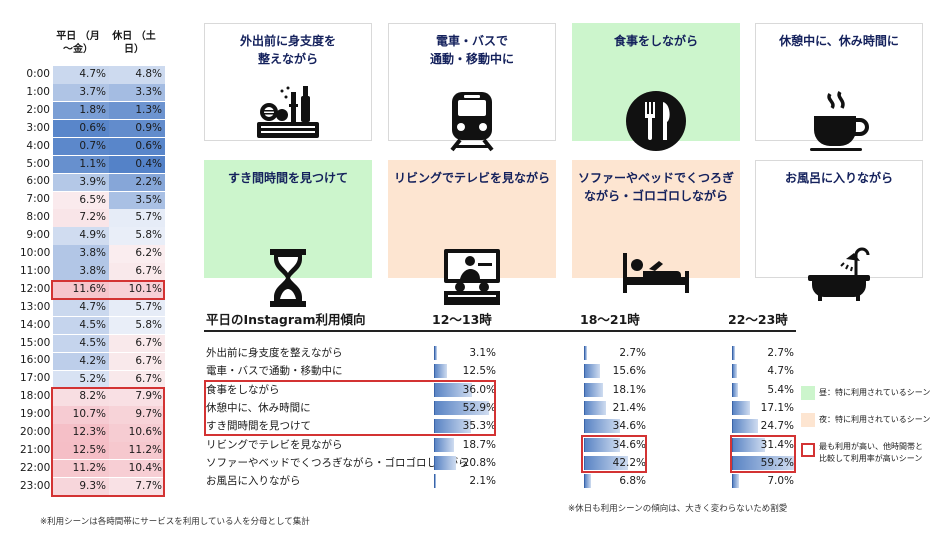  Describe the element at coordinates (81, 451) in the screenshot. I see `weekday-rate-cell: 12.5%` at that location.